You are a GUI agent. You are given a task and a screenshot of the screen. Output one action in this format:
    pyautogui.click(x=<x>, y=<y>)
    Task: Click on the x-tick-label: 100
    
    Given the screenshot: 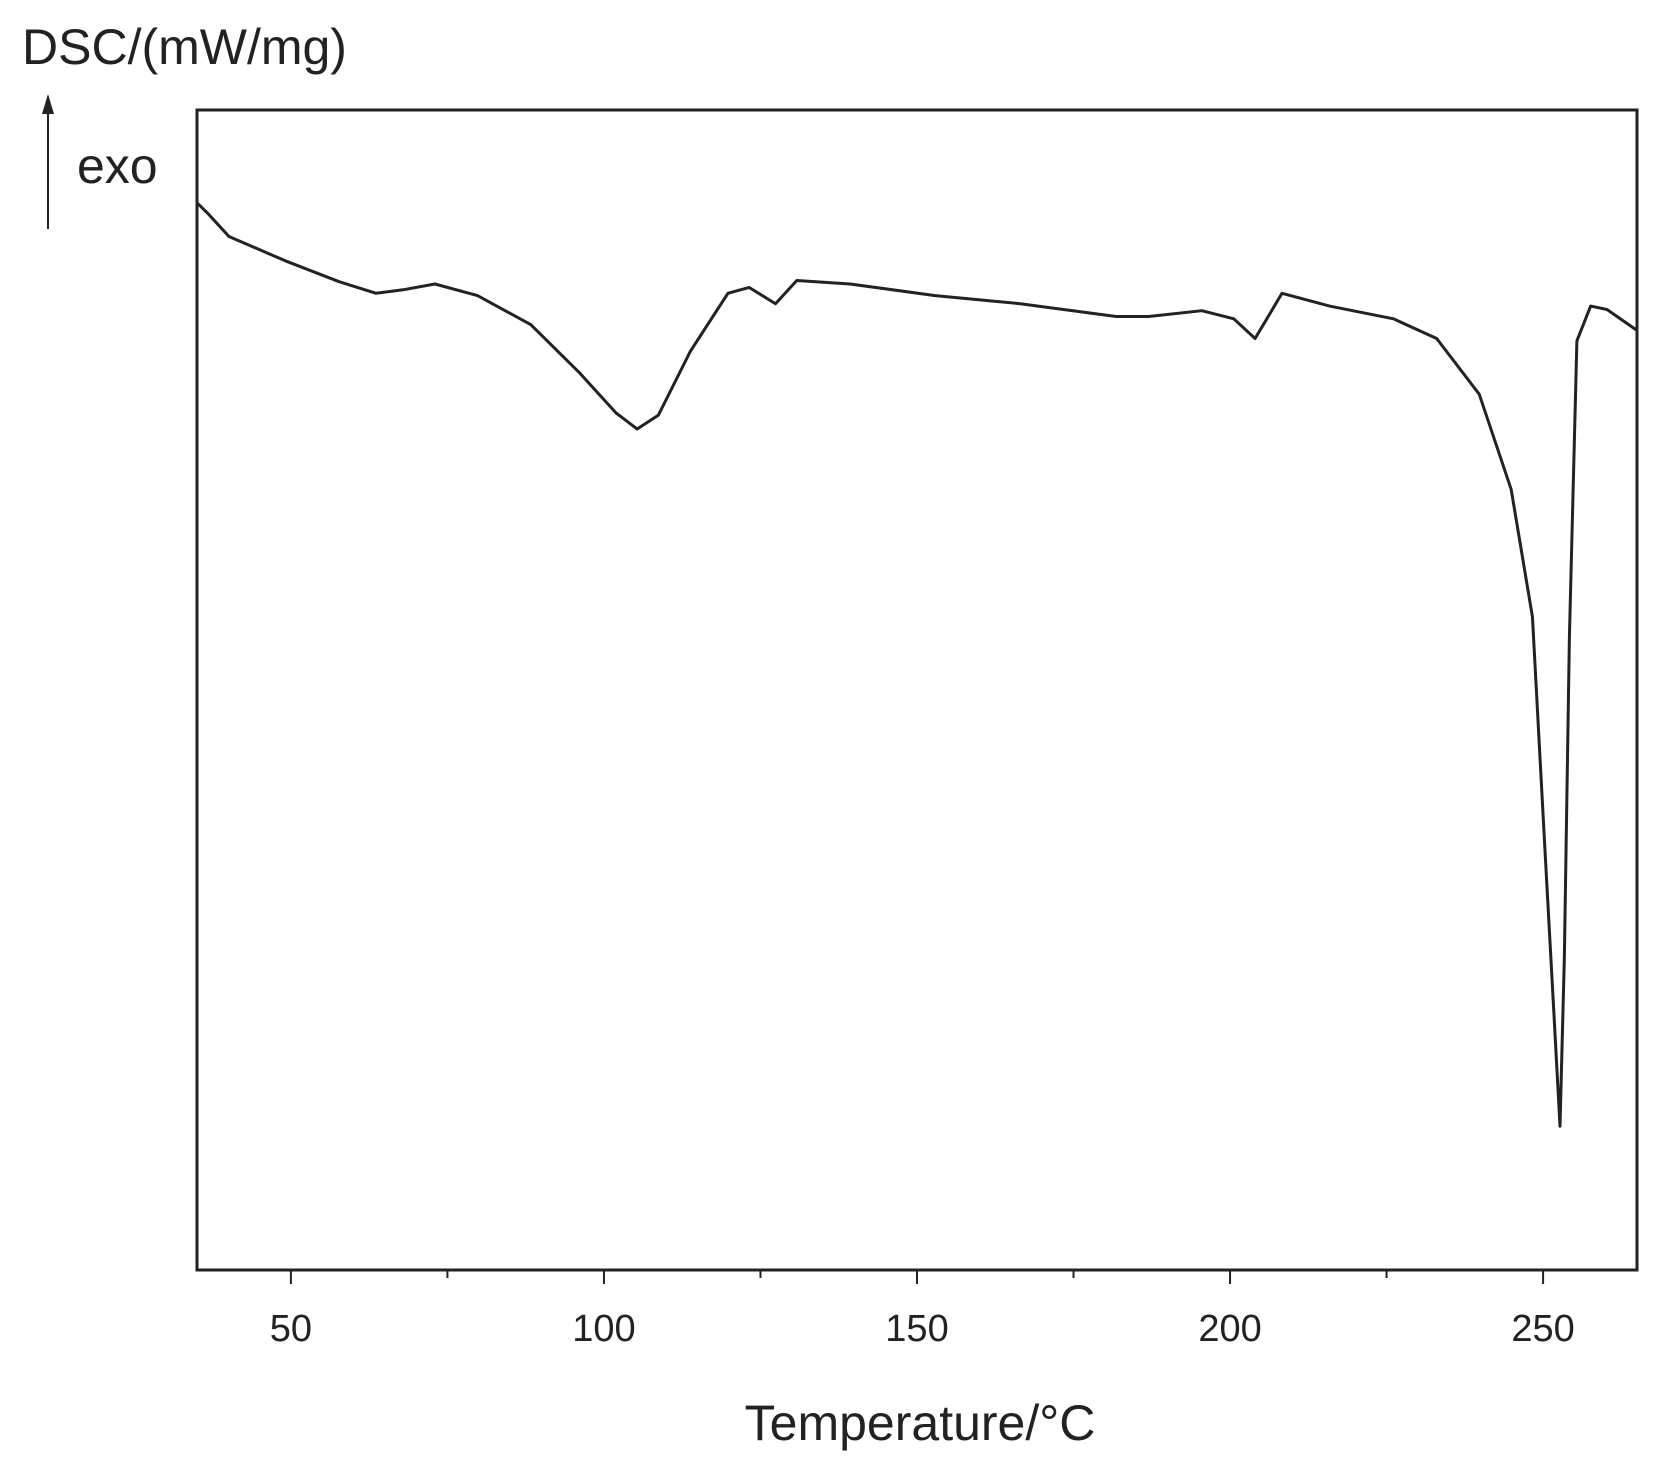 What is the action you would take?
    pyautogui.click(x=603, y=1329)
    